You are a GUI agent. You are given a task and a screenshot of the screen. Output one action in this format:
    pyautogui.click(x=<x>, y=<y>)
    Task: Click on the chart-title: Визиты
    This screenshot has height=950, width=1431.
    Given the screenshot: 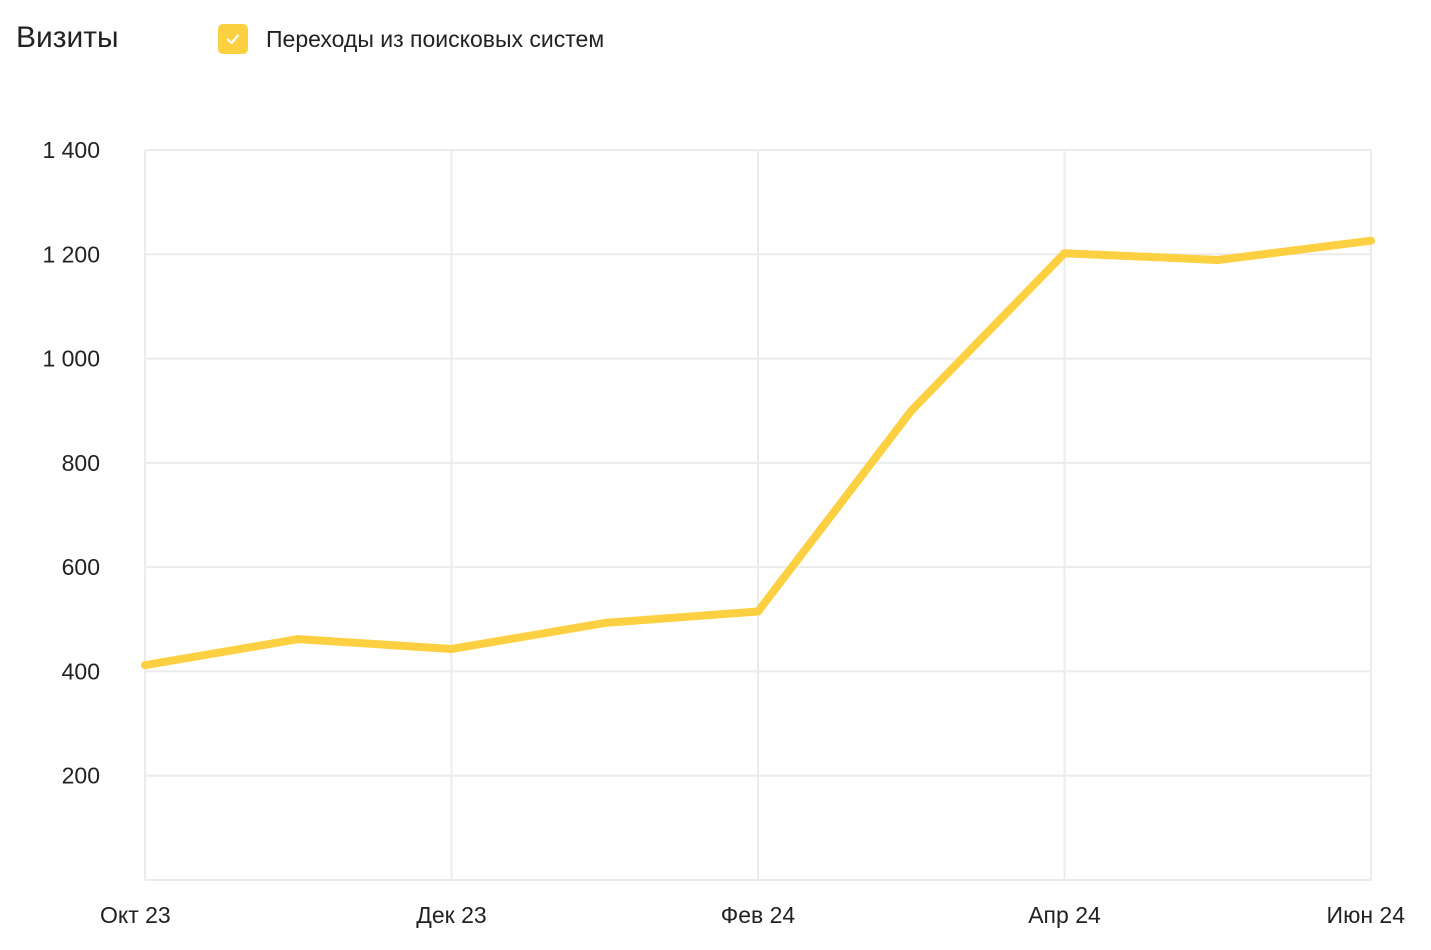 What is the action you would take?
    pyautogui.click(x=67, y=37)
    